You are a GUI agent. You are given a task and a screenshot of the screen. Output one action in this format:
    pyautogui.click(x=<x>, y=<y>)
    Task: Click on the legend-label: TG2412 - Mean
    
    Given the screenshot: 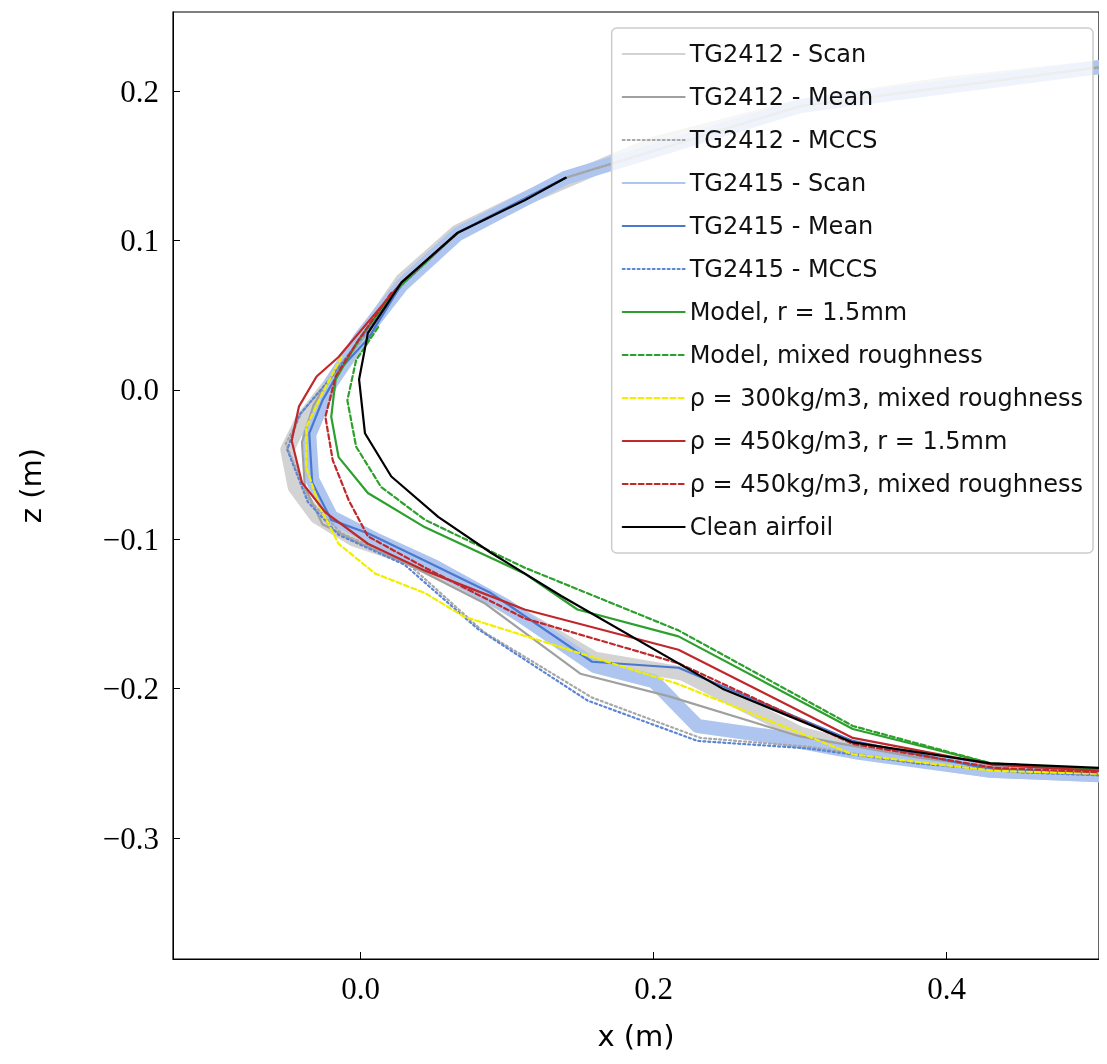 What is the action you would take?
    pyautogui.click(x=781, y=97)
    